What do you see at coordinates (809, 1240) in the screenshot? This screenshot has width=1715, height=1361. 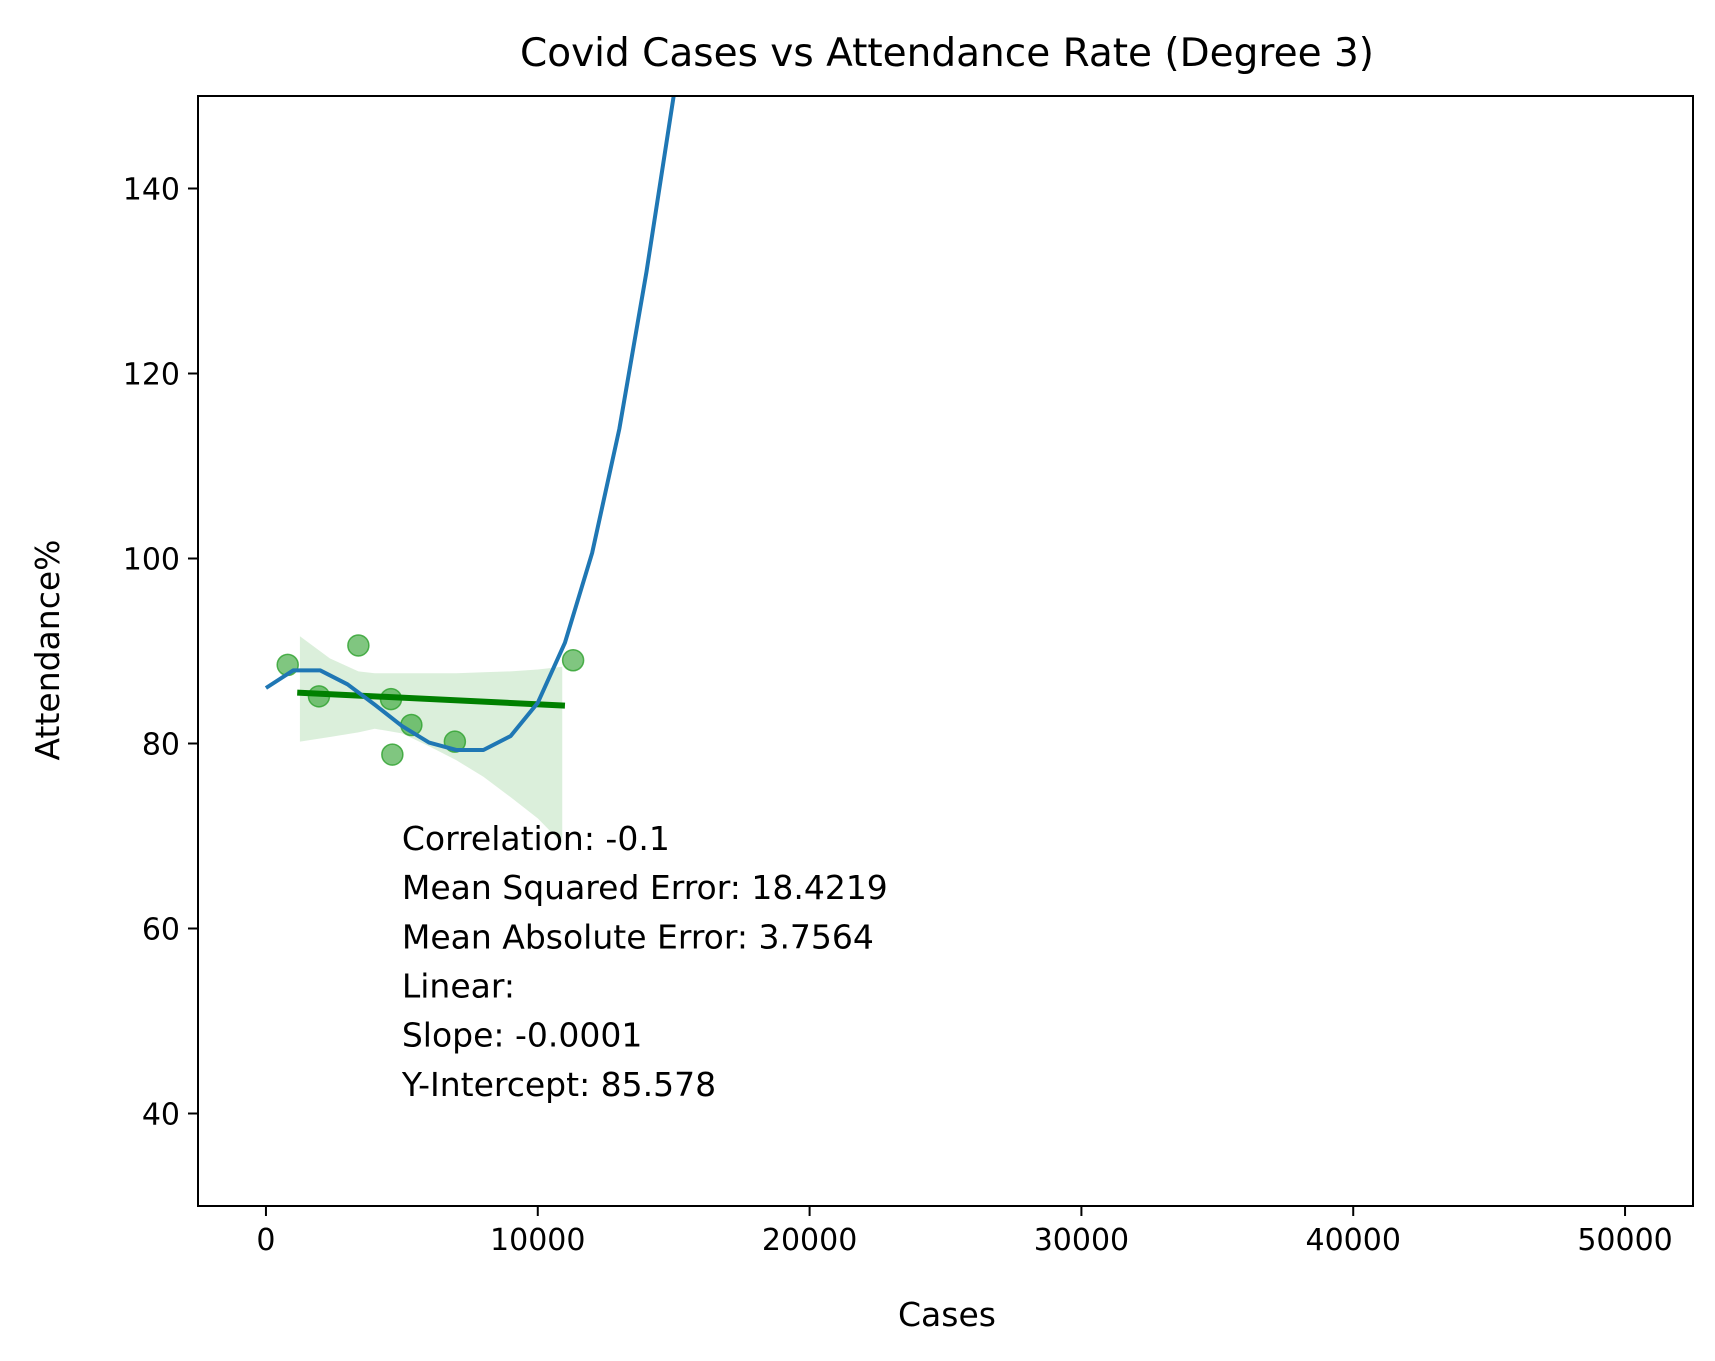 I see `x-tick-label: 20000` at bounding box center [809, 1240].